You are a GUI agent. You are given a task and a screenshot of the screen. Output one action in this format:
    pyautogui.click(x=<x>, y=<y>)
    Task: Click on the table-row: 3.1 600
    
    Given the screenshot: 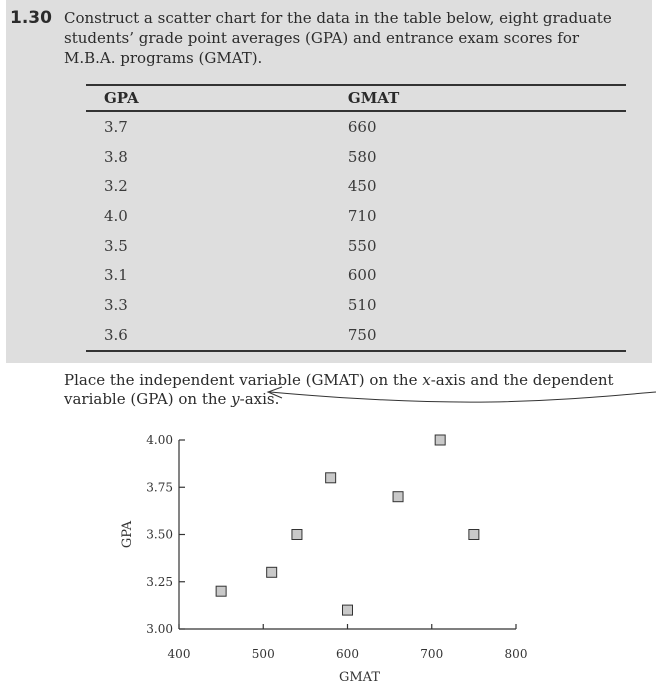 What is the action you would take?
    pyautogui.click(x=356, y=275)
    